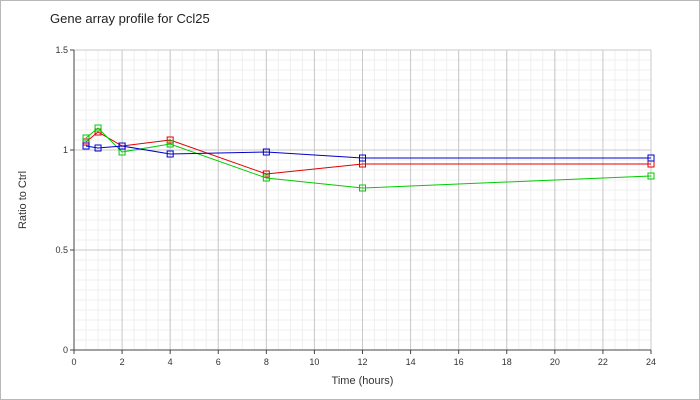  What do you see at coordinates (363, 381) in the screenshot?
I see `x-axis-label: Time (hours)` at bounding box center [363, 381].